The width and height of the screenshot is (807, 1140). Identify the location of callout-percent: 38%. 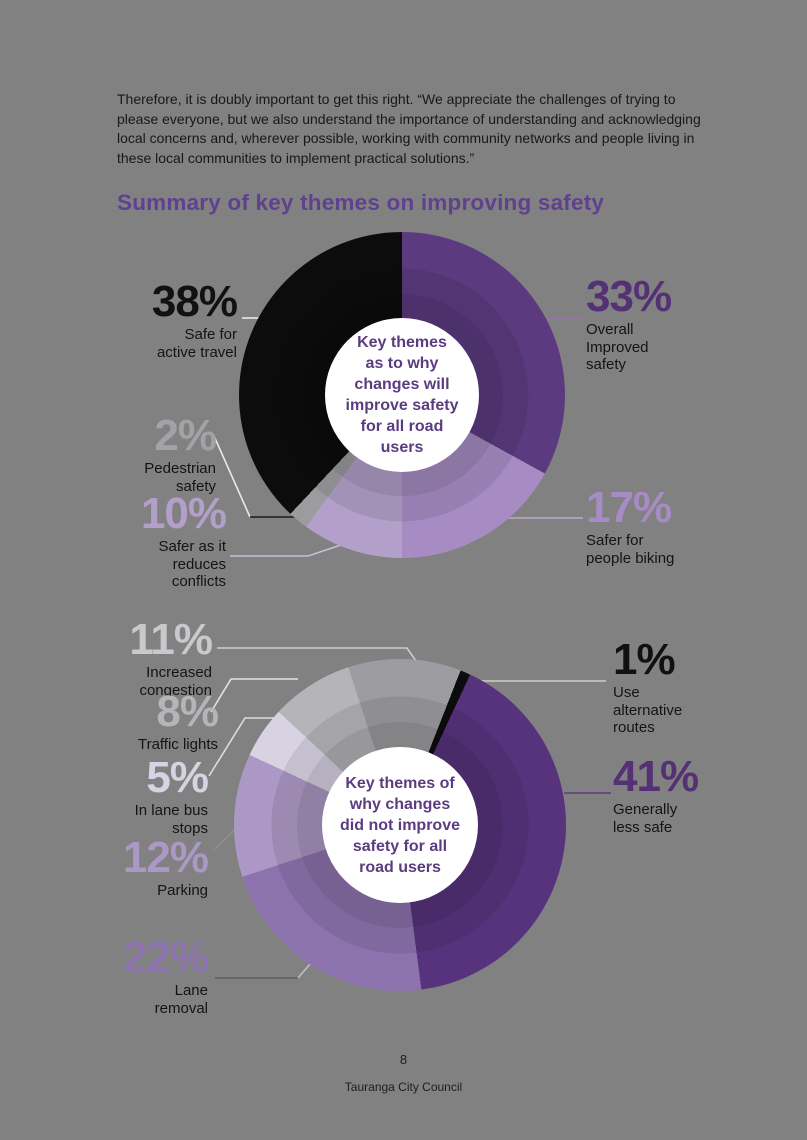
(194, 301).